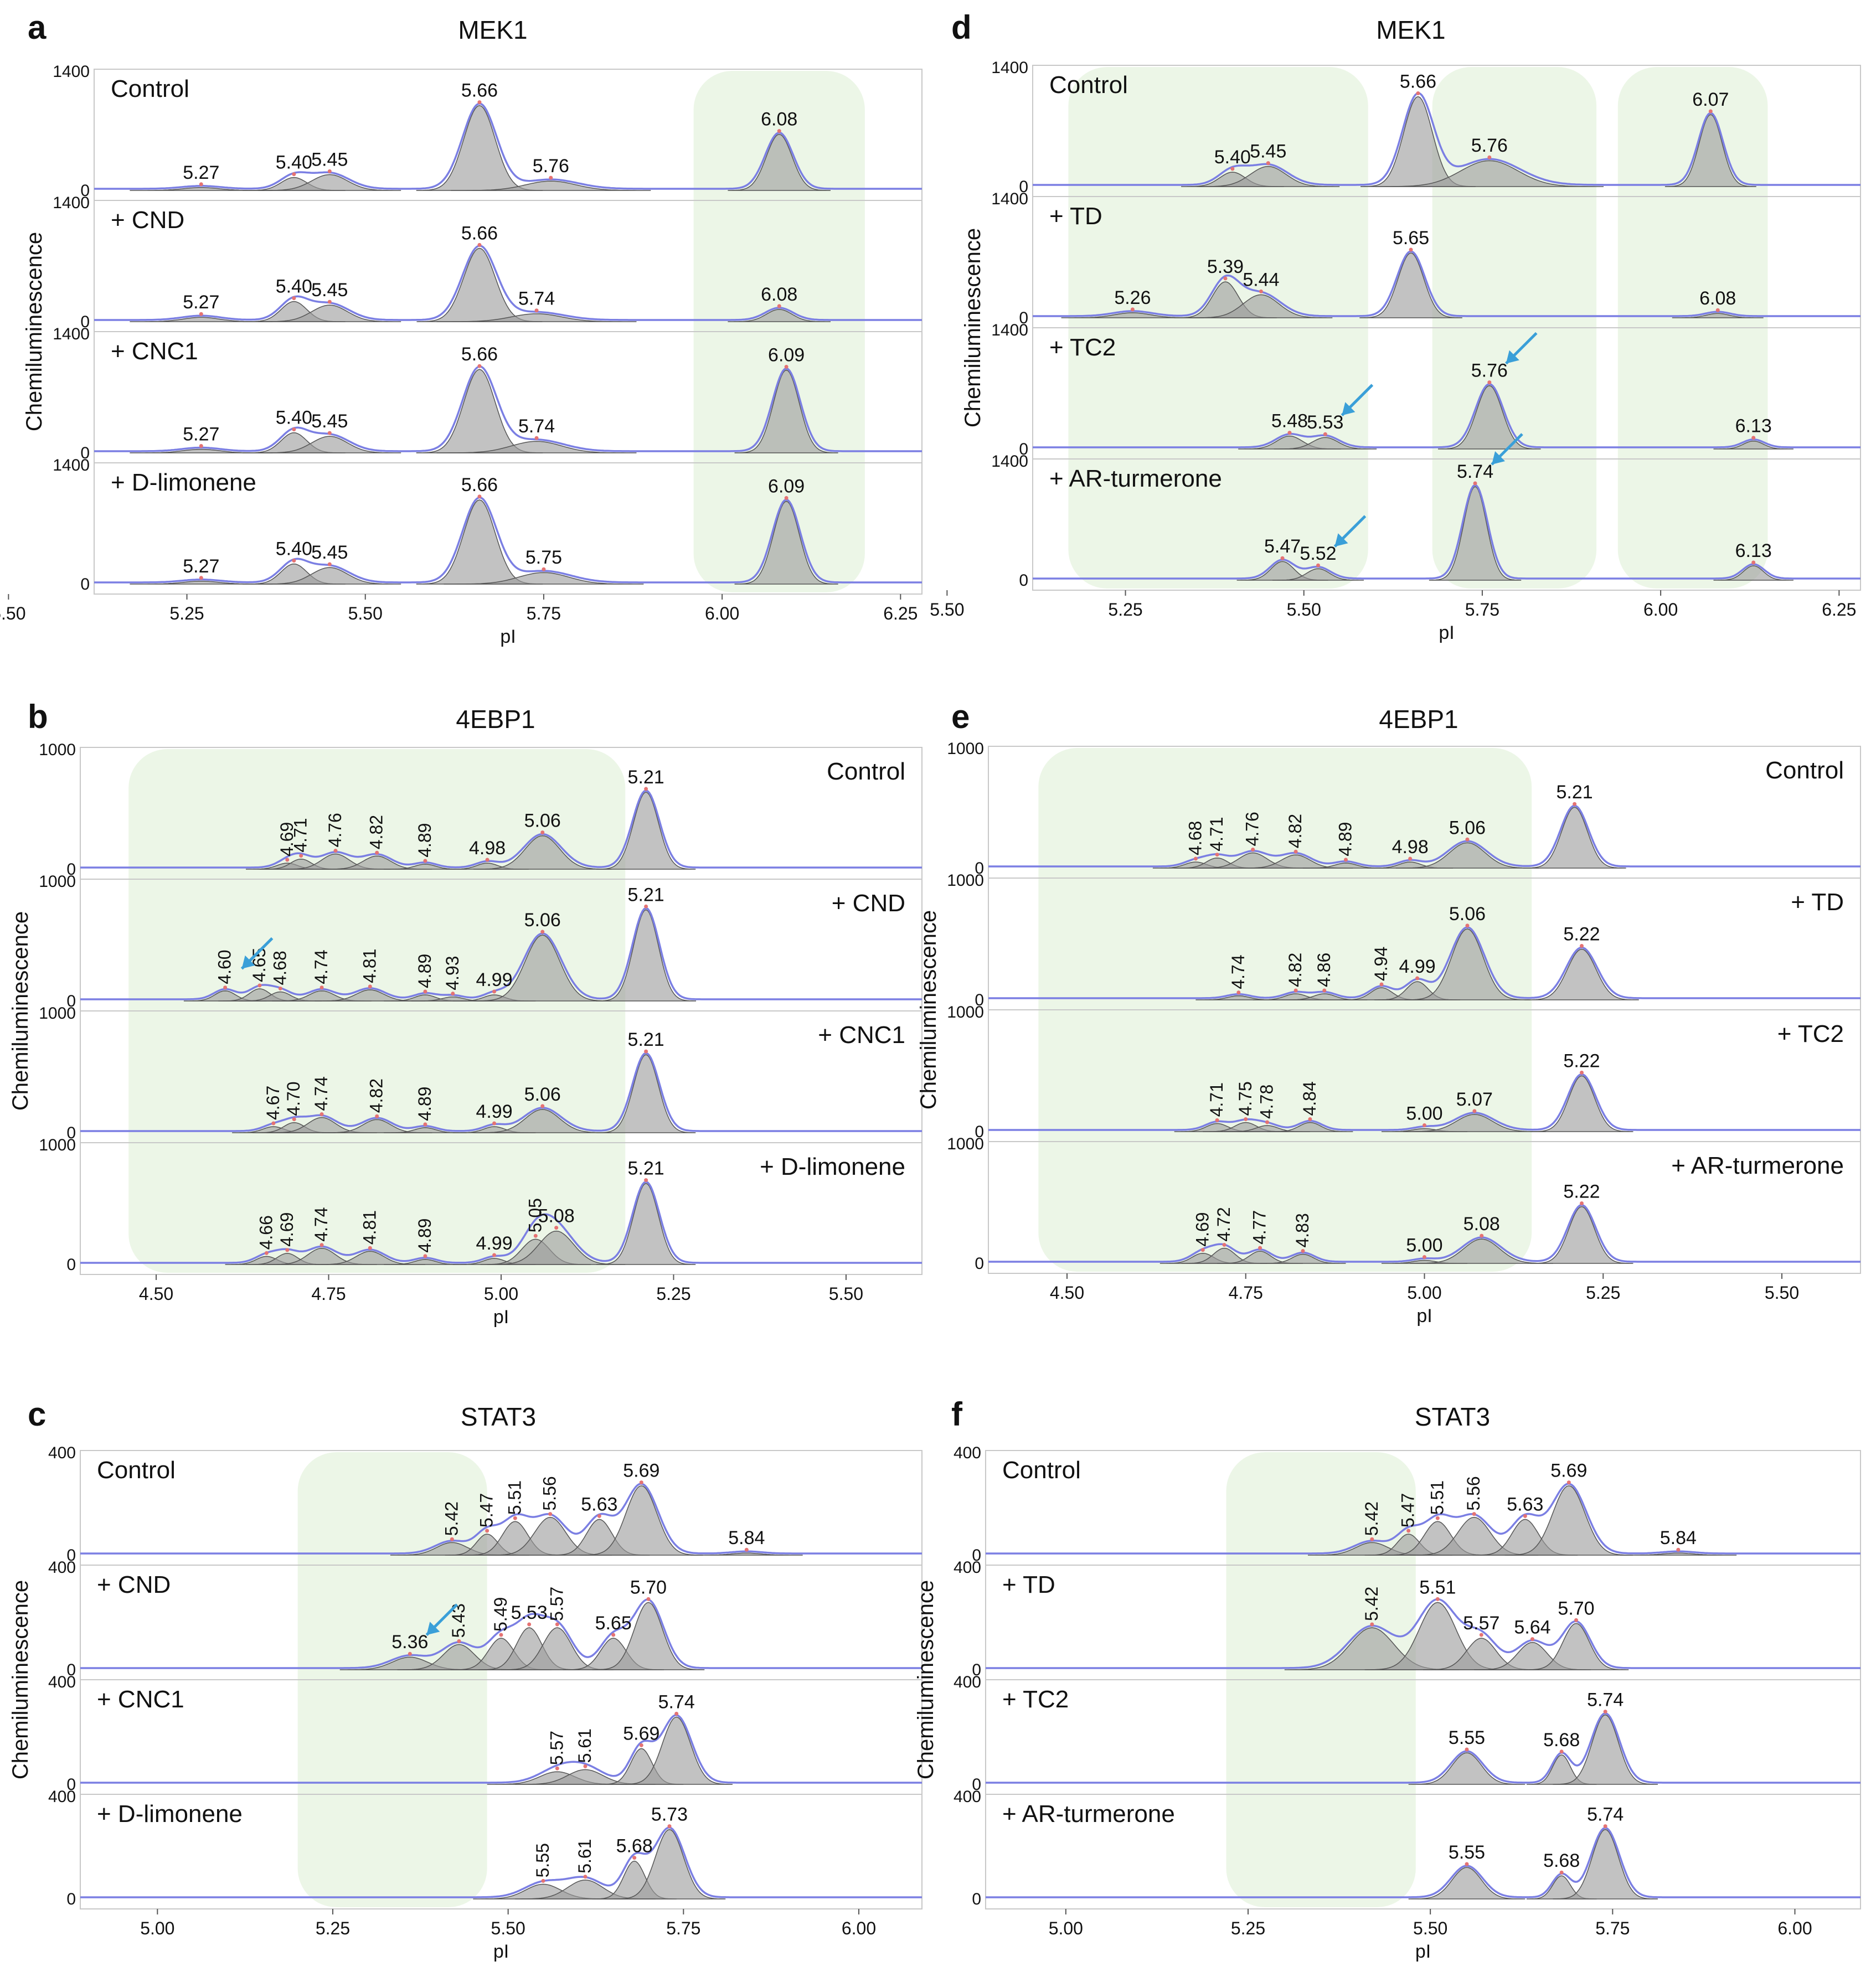  What do you see at coordinates (1532, 1628) in the screenshot?
I see `peak-label: 5.64` at bounding box center [1532, 1628].